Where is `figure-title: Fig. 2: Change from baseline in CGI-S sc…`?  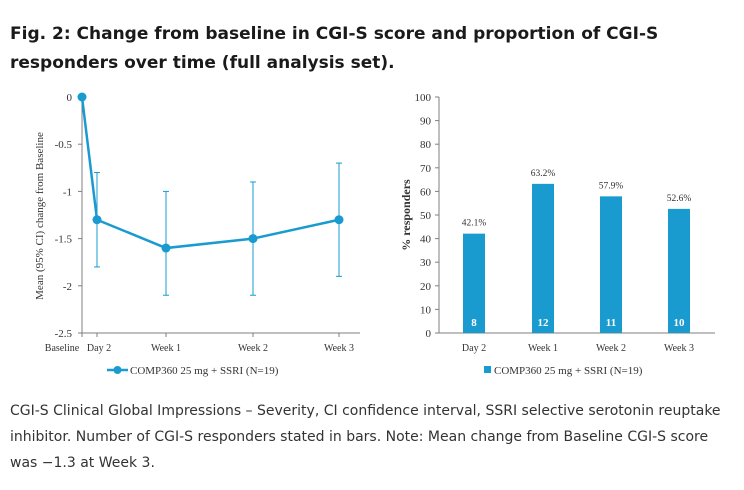 figure-title: Fig. 2: Change from baseline in CGI-S sc… is located at coordinates (334, 48).